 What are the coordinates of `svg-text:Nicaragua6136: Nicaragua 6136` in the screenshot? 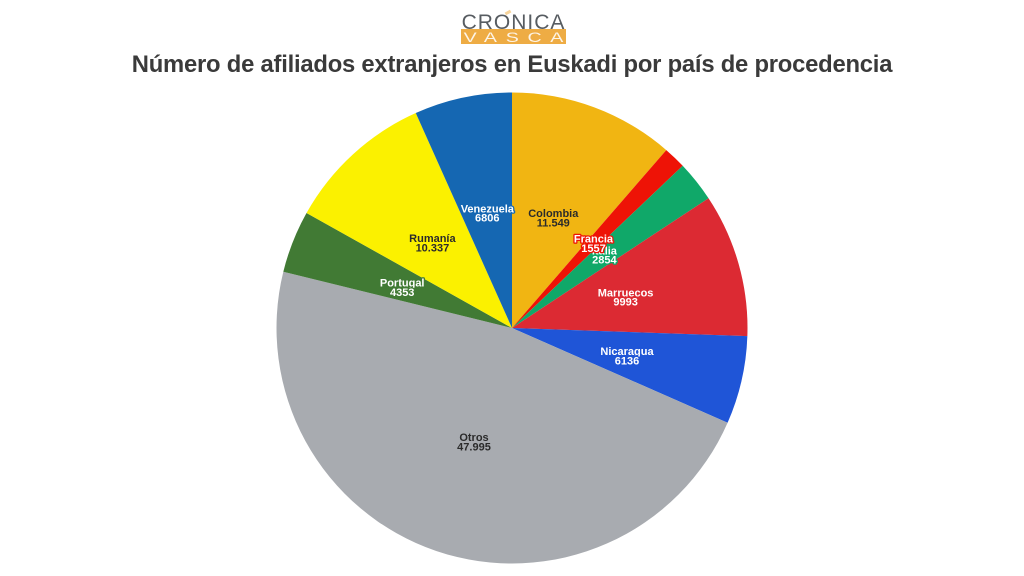 It's located at (627, 356).